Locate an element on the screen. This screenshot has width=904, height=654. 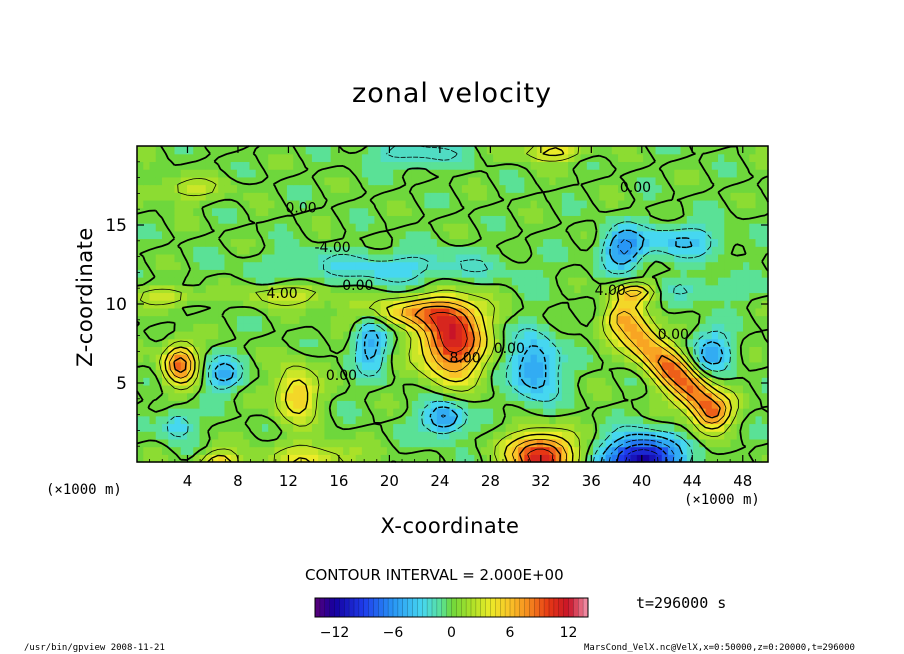
x-tick-label: 44 is located at coordinates (692, 481).